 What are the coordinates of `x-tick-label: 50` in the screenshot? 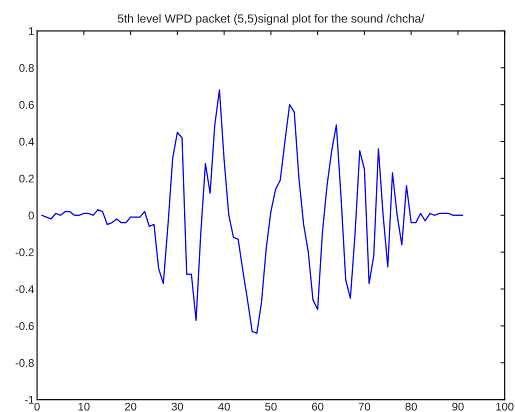 It's located at (271, 406).